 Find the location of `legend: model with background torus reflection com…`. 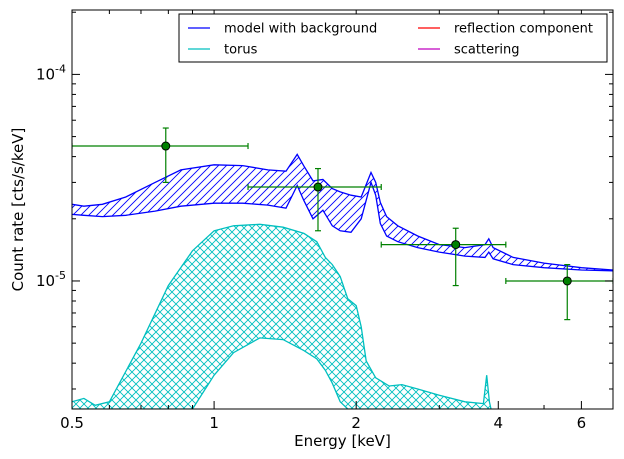

legend: model with background torus reflection com… is located at coordinates (393, 38).